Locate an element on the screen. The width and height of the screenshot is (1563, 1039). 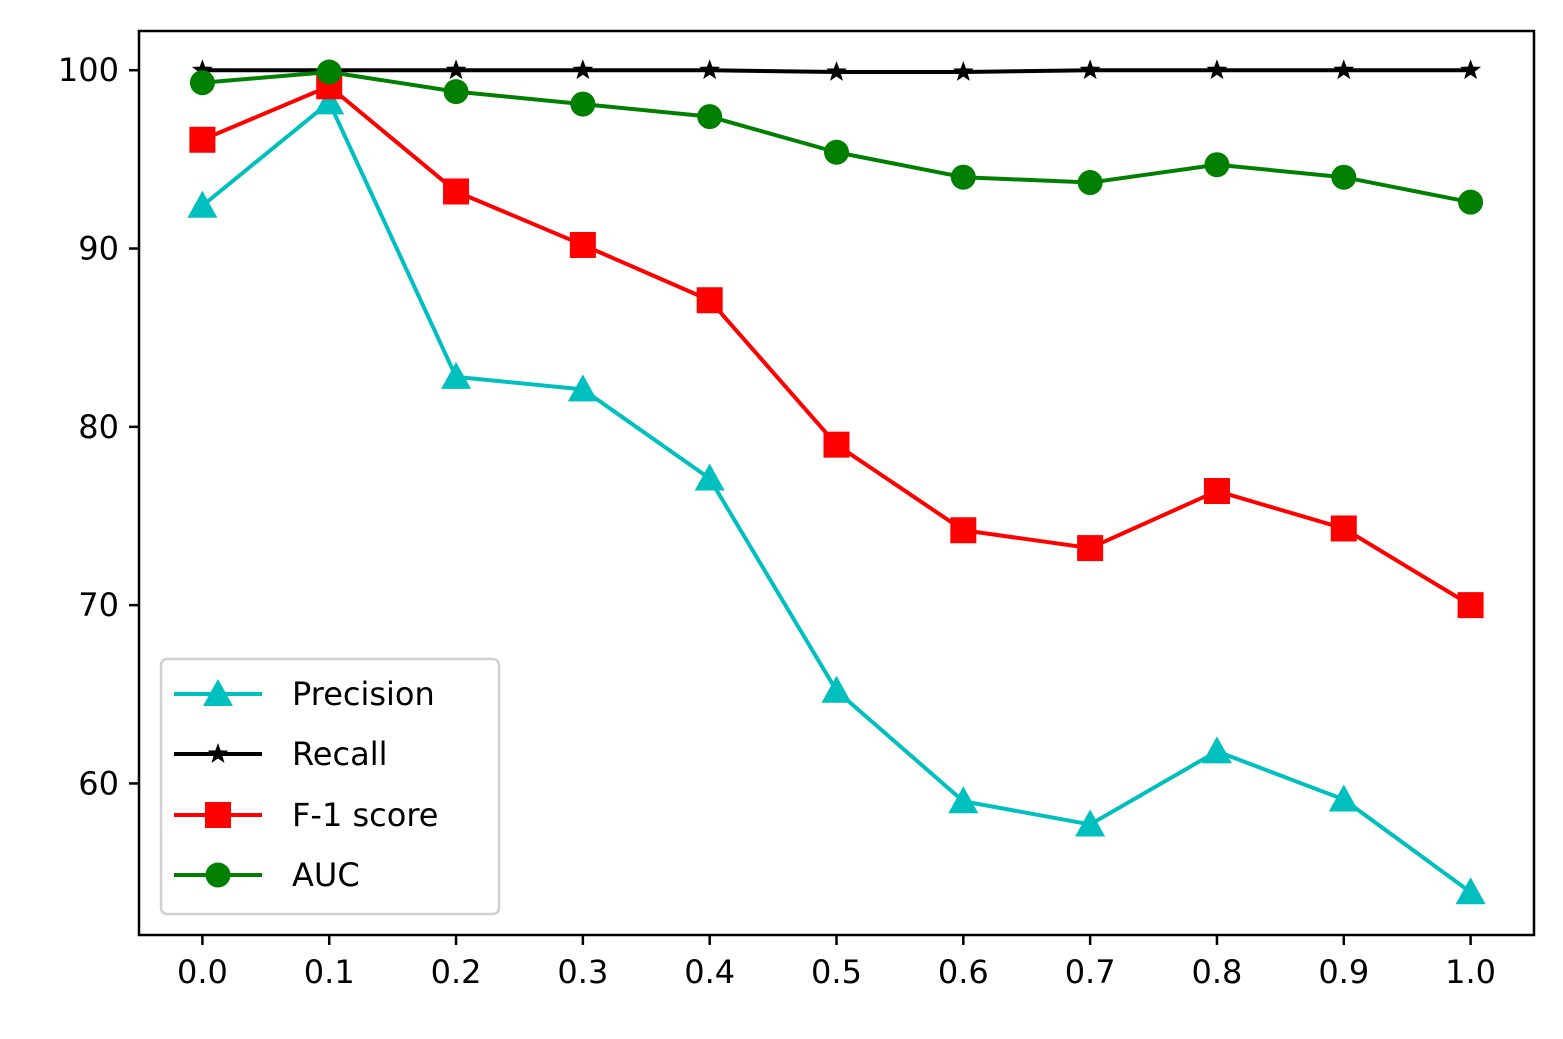
legend-item: F-1 score is located at coordinates (306, 815).